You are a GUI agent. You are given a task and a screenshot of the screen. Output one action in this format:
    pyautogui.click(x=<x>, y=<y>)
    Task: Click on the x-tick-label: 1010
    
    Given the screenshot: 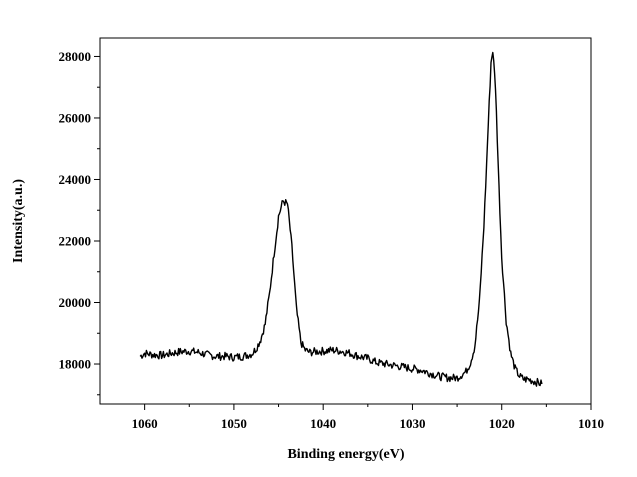 What is the action you would take?
    pyautogui.click(x=591, y=423)
    